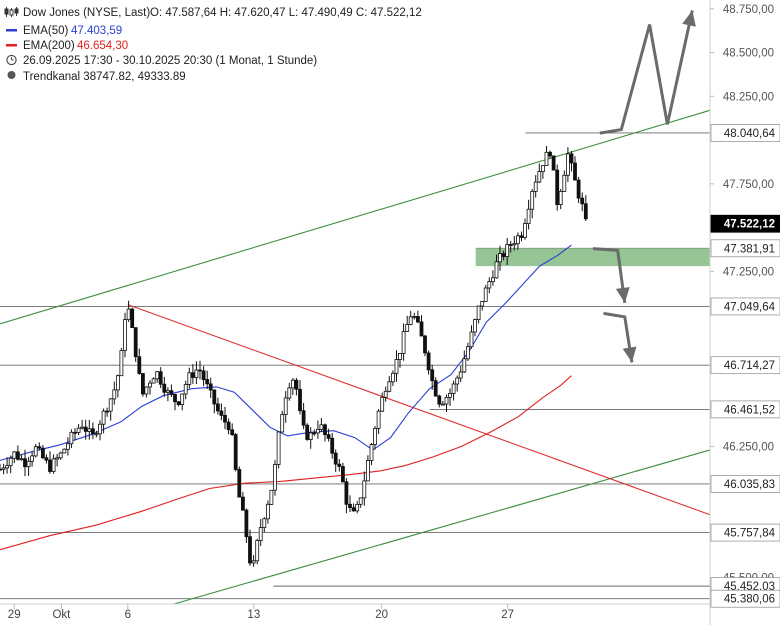  I want to click on support-zone, so click(592, 257).